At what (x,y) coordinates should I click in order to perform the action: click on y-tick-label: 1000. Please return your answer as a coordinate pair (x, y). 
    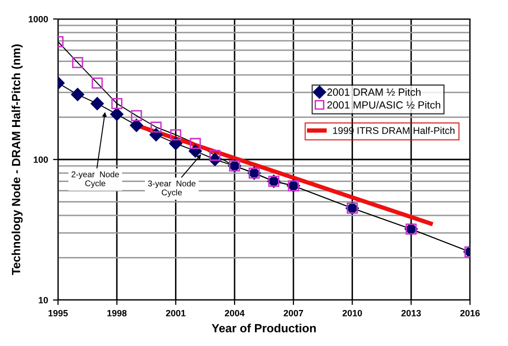
    Looking at the image, I should click on (38, 19).